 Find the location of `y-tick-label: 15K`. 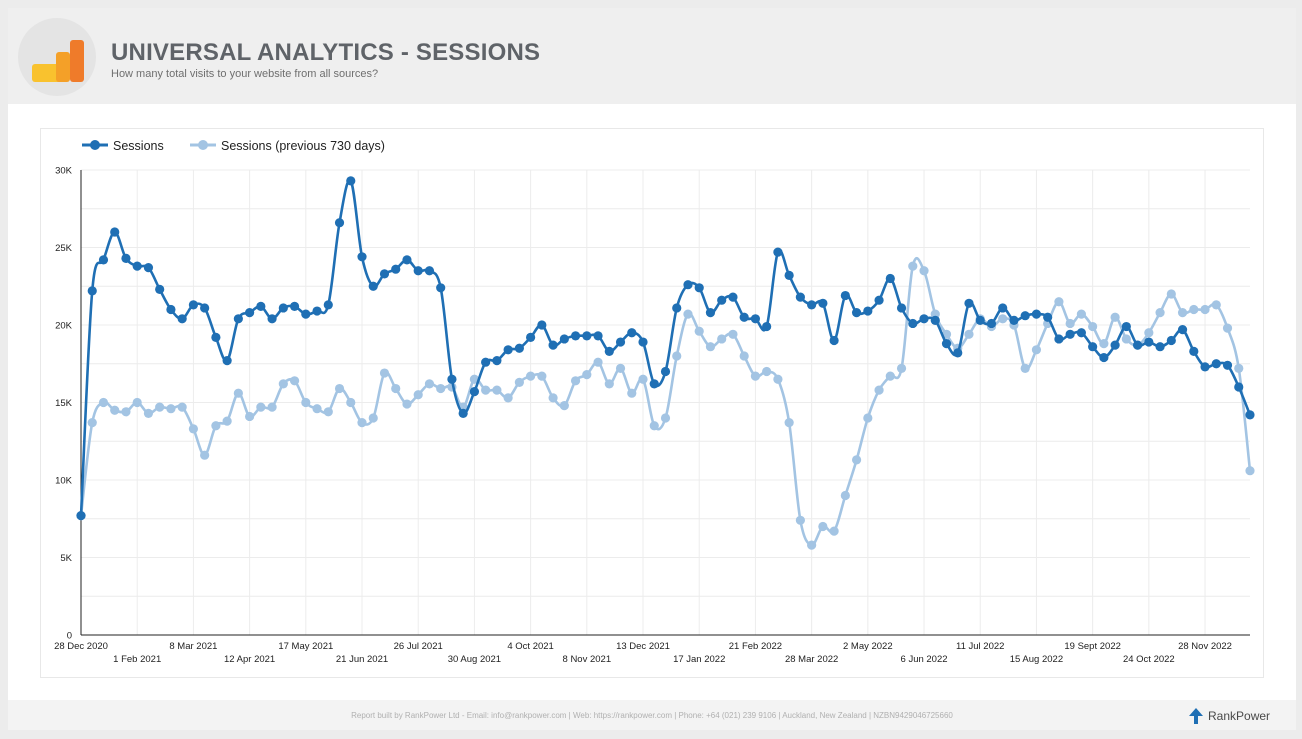

y-tick-label: 15K is located at coordinates (64, 403).